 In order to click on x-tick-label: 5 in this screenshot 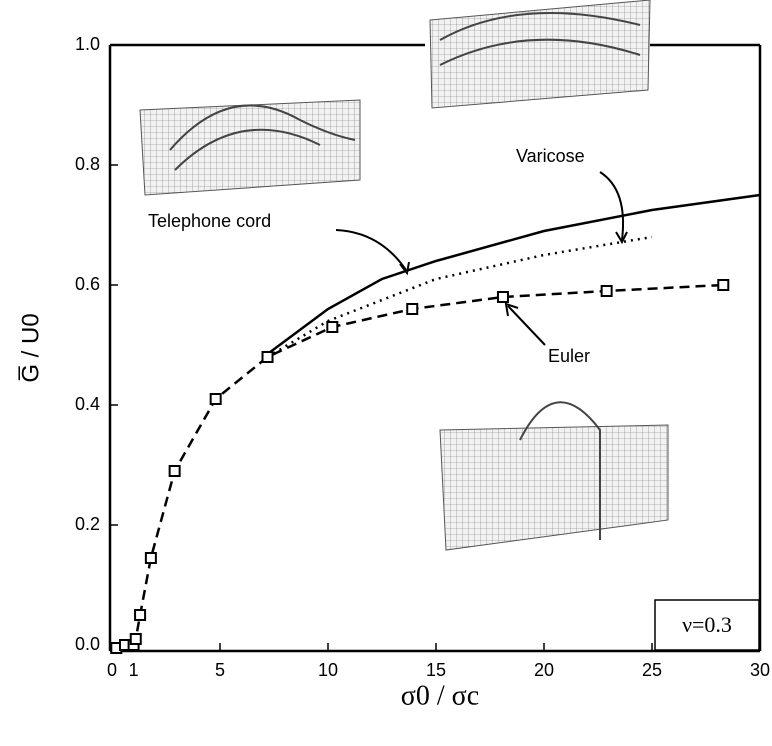, I will do `click(220, 670)`.